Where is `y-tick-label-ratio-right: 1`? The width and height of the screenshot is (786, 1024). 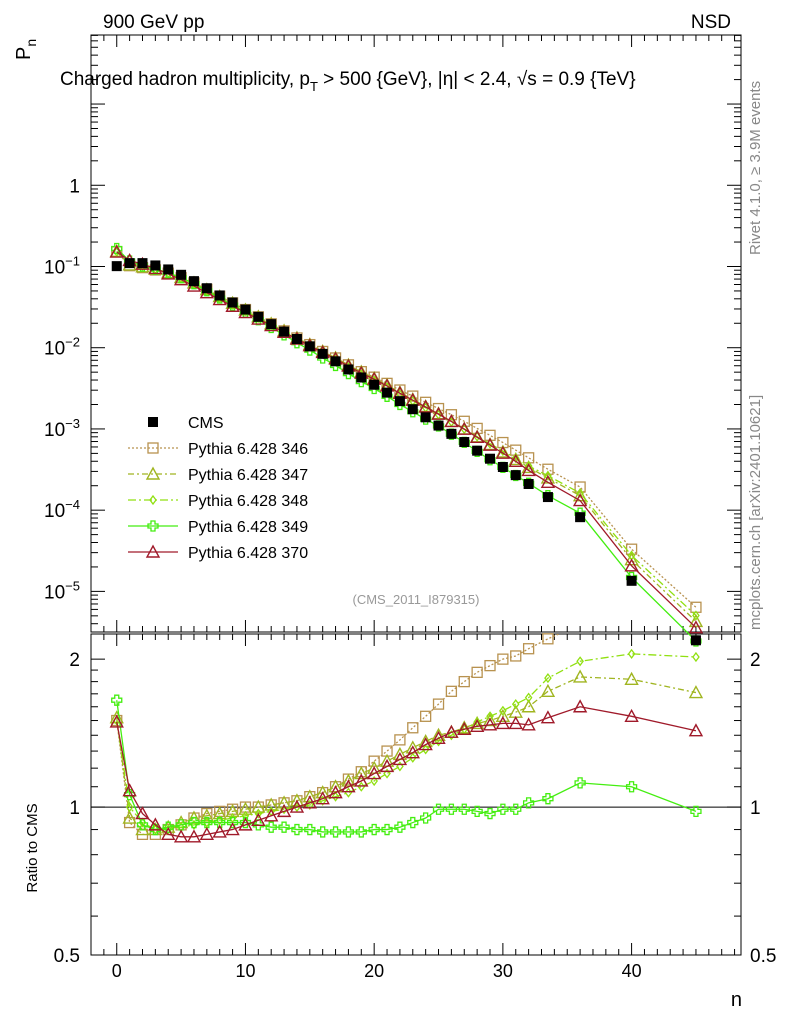
y-tick-label-ratio-right: 1 is located at coordinates (755, 808).